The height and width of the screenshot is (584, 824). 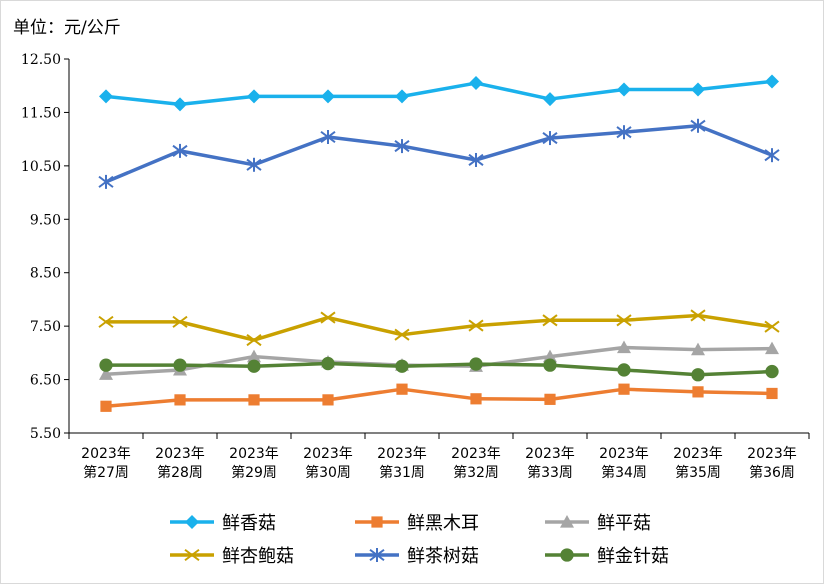 I want to click on x-tick-label: 第33周, so click(x=550, y=472).